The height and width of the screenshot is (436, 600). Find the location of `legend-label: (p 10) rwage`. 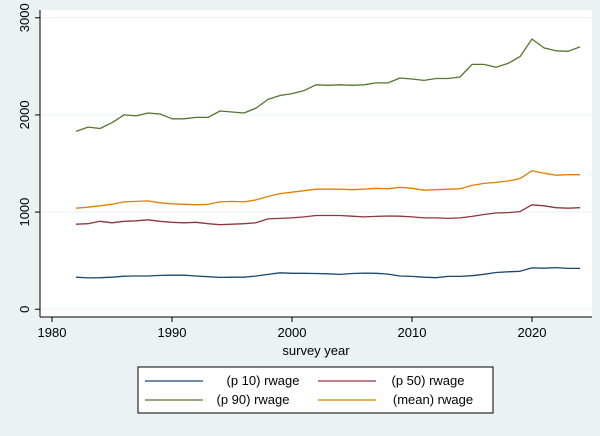

legend-label: (p 10) rwage is located at coordinates (263, 380).